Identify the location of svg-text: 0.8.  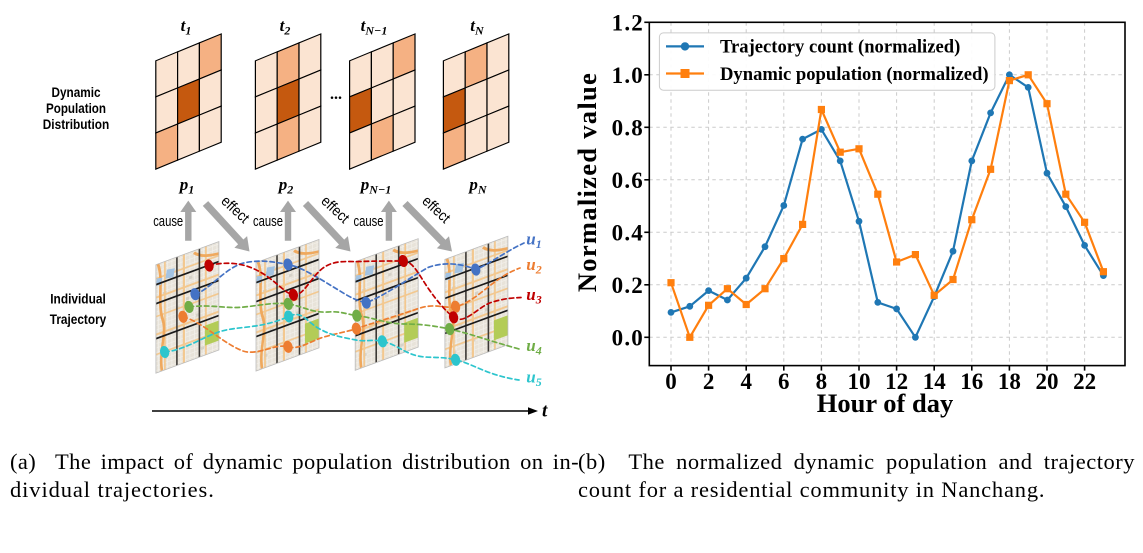
(628, 127).